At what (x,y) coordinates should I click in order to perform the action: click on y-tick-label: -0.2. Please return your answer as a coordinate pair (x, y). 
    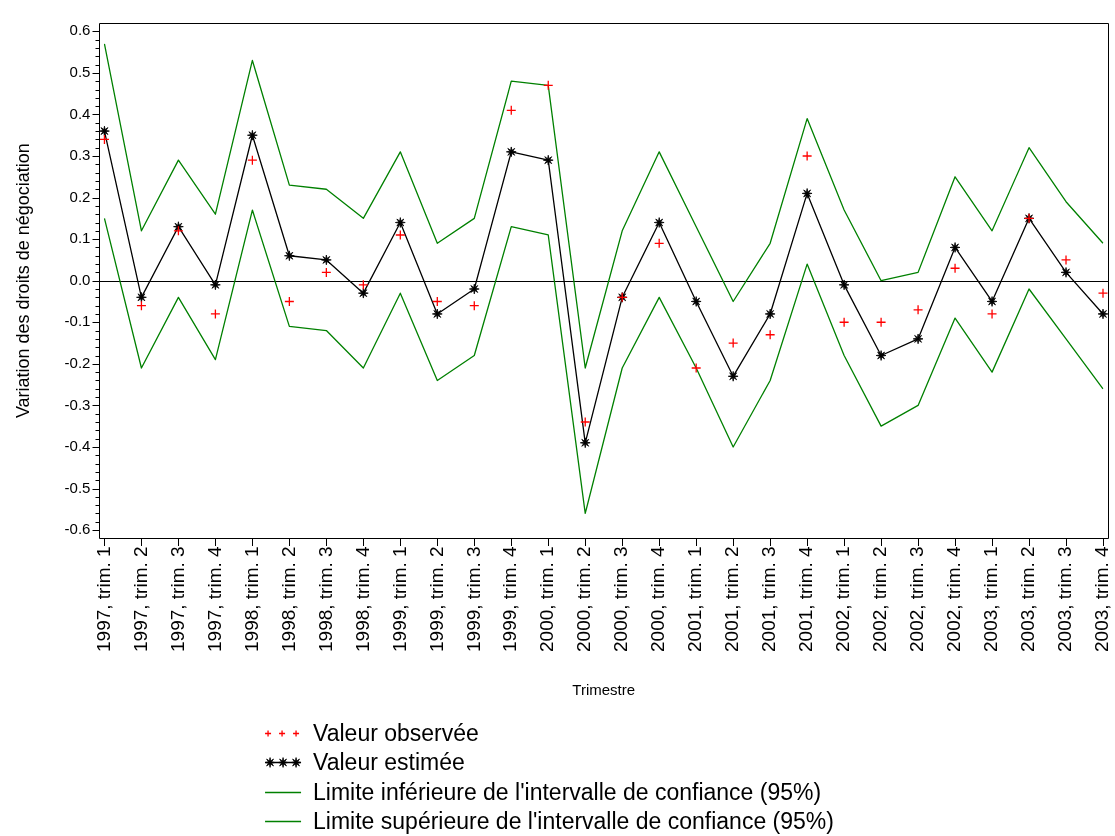
    Looking at the image, I should click on (77, 362).